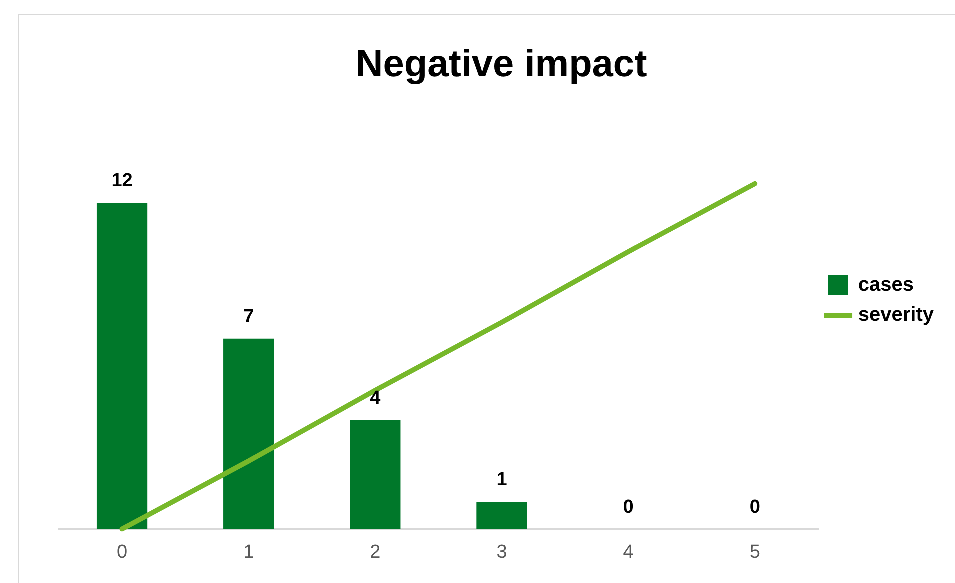 The height and width of the screenshot is (583, 955). Describe the element at coordinates (502, 64) in the screenshot. I see `chart-title: Negative impact` at that location.